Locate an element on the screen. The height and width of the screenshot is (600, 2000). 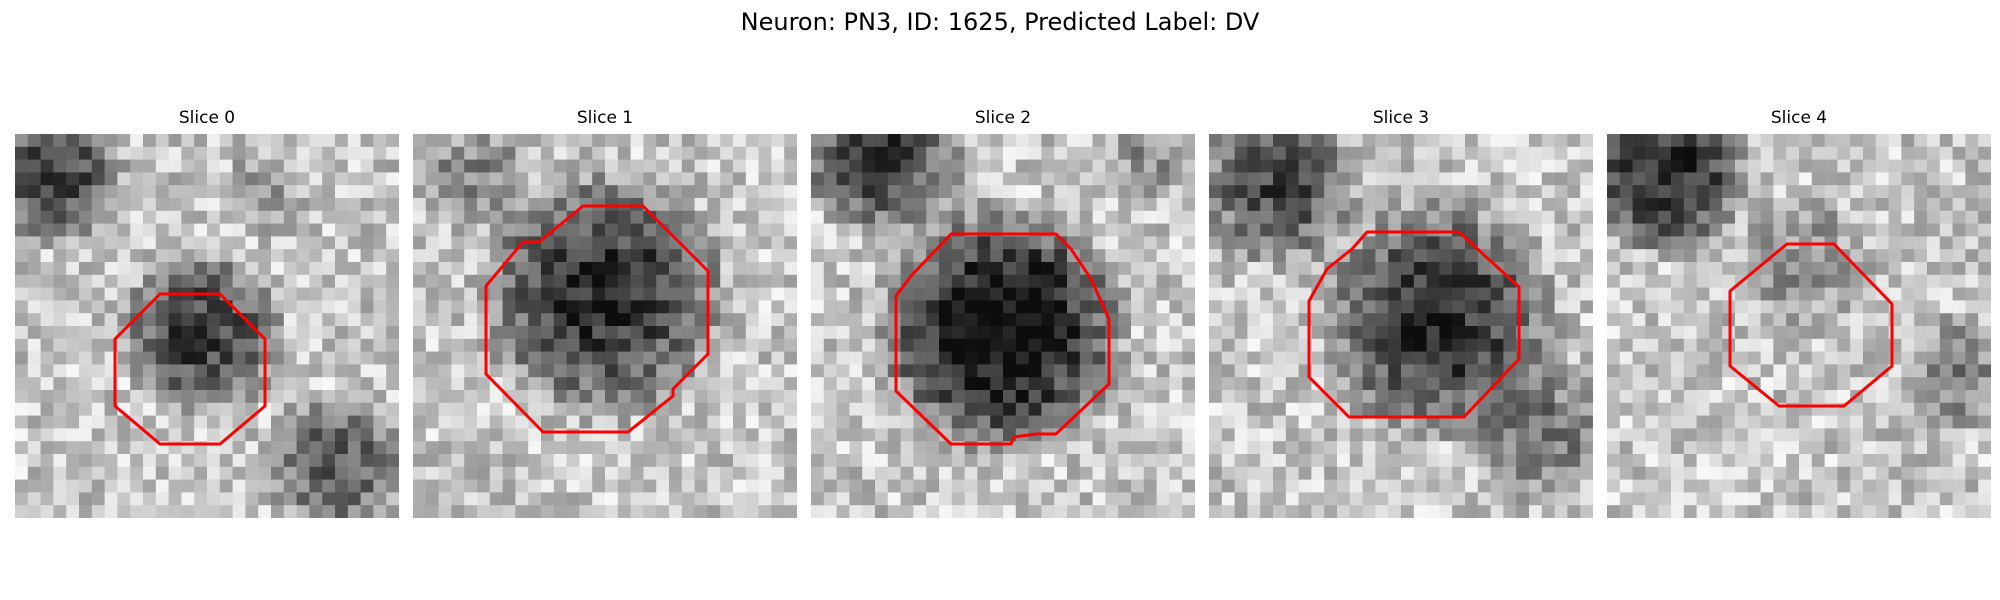
slice-panel-3: Slice 3 is located at coordinates (1401, 313).